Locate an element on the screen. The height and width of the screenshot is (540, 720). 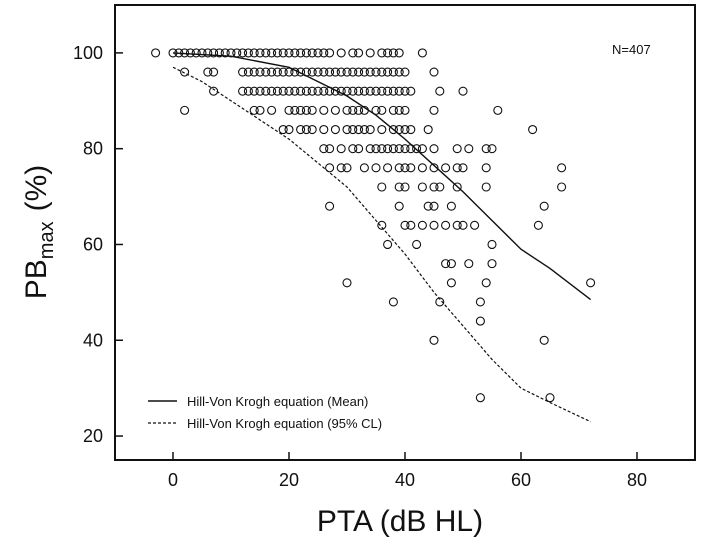
x-tick-label: 0 is located at coordinates (173, 480).